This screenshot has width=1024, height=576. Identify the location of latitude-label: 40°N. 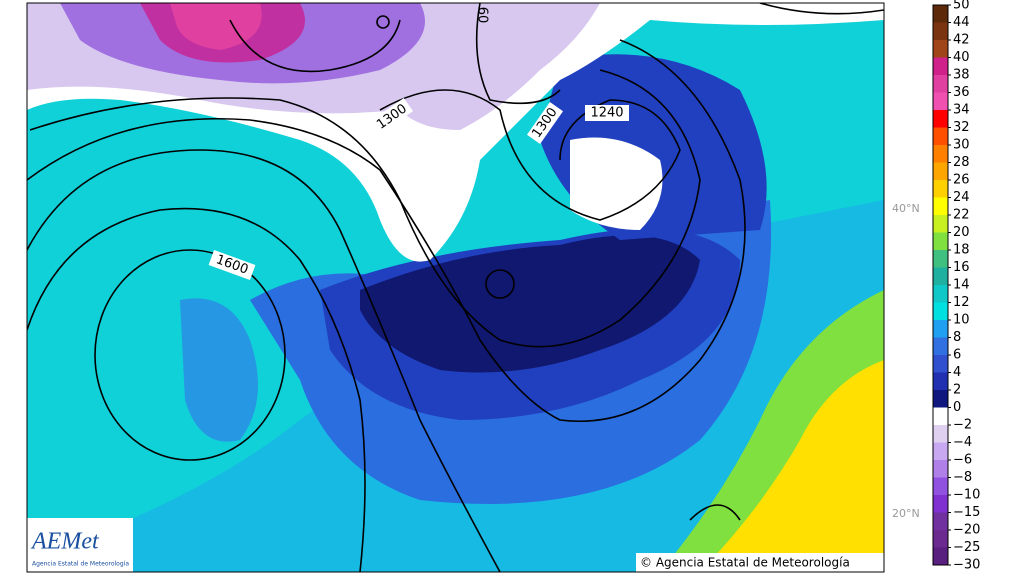
(906, 208).